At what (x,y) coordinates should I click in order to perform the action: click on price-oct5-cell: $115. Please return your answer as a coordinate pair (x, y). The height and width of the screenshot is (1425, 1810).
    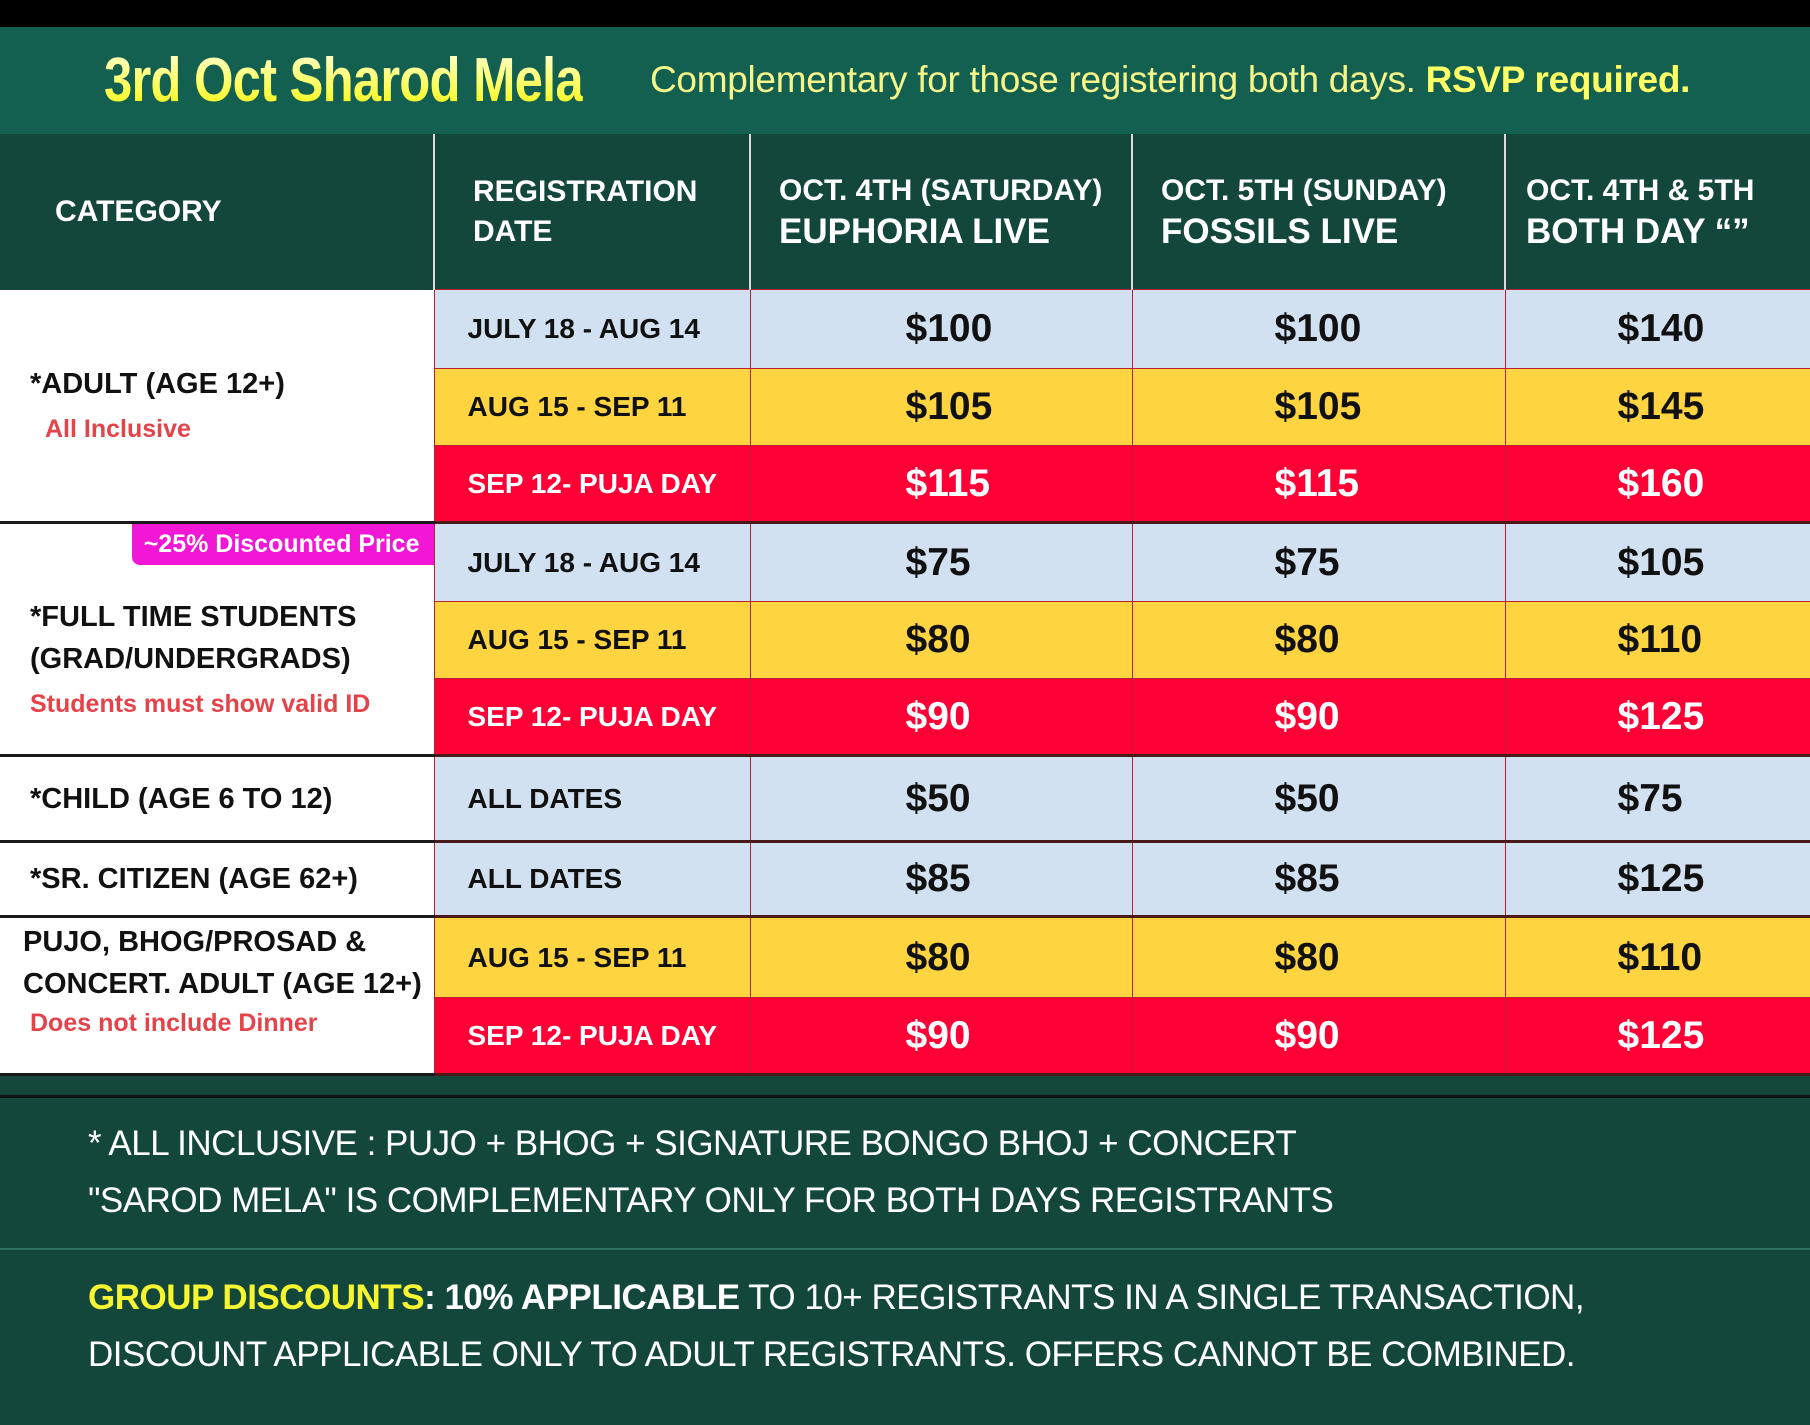
    Looking at the image, I should click on (1318, 484).